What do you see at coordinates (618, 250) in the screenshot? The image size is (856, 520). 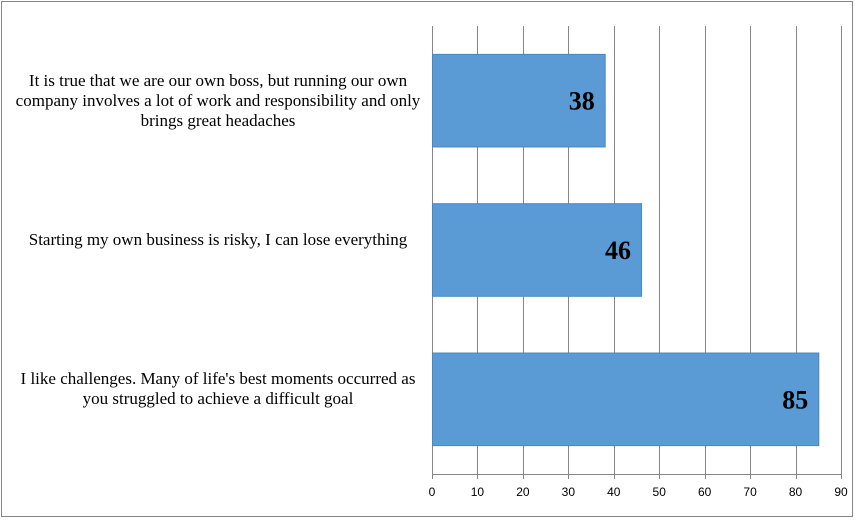 I see `data-label: 46` at bounding box center [618, 250].